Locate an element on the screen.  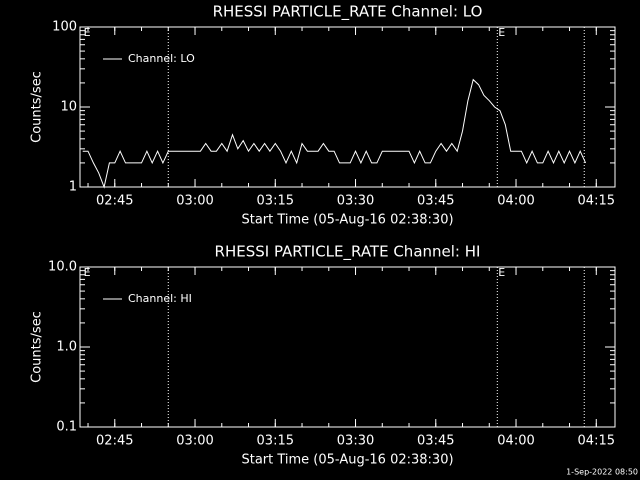
y-tick-label: 0.1 is located at coordinates (66, 427).